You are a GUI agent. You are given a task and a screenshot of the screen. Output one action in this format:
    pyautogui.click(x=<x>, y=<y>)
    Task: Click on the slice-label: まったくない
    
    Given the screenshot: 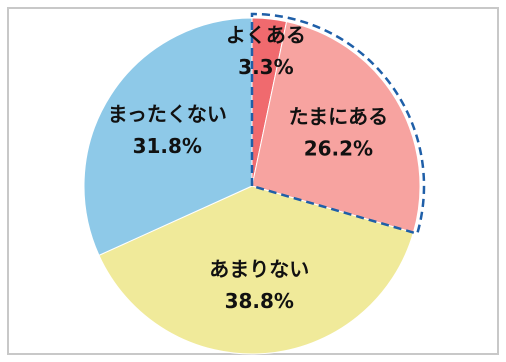 What is the action you would take?
    pyautogui.click(x=167, y=114)
    